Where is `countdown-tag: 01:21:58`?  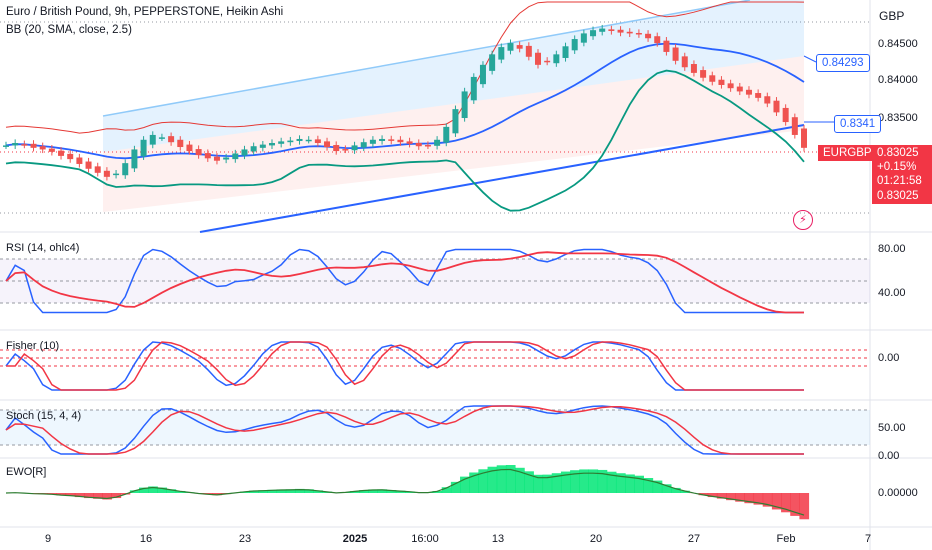 countdown-tag: 01:21:58 is located at coordinates (902, 181).